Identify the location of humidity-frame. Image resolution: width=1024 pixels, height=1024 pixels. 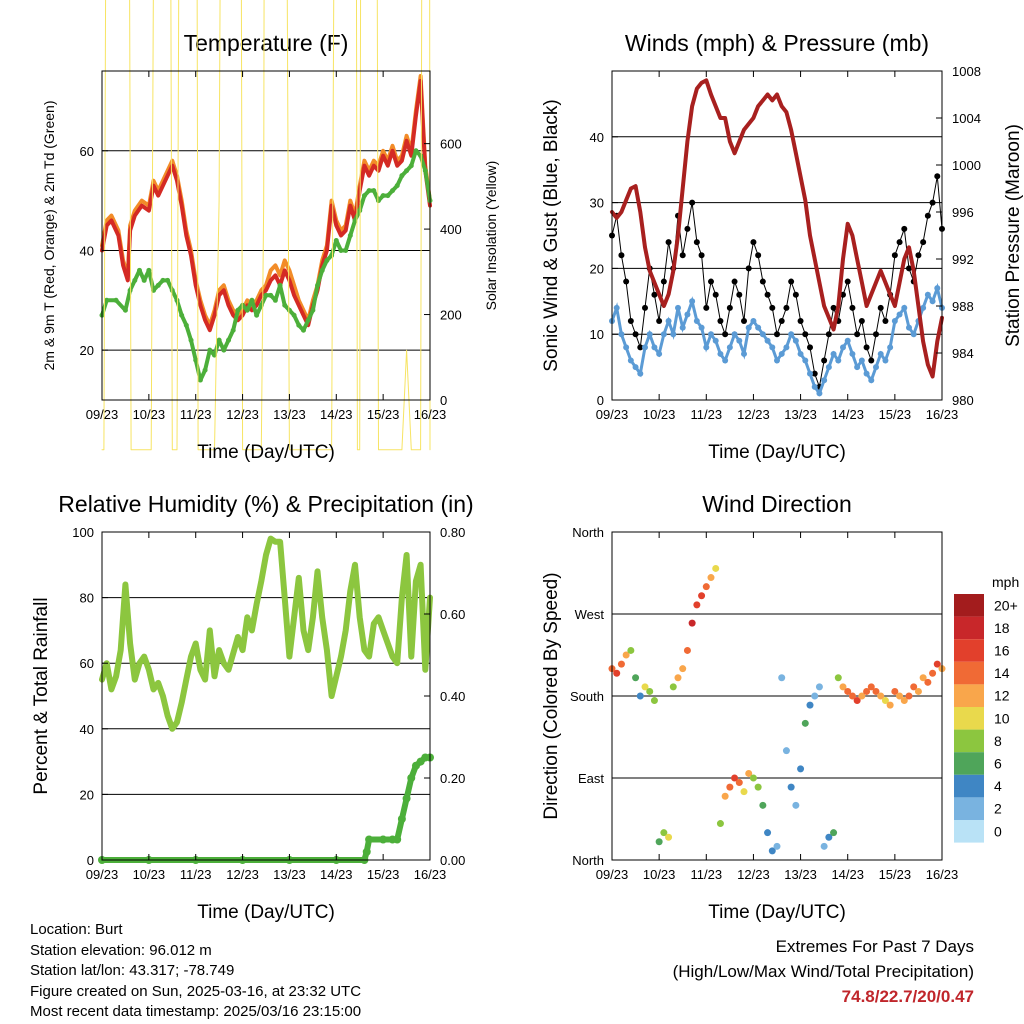
(266, 696).